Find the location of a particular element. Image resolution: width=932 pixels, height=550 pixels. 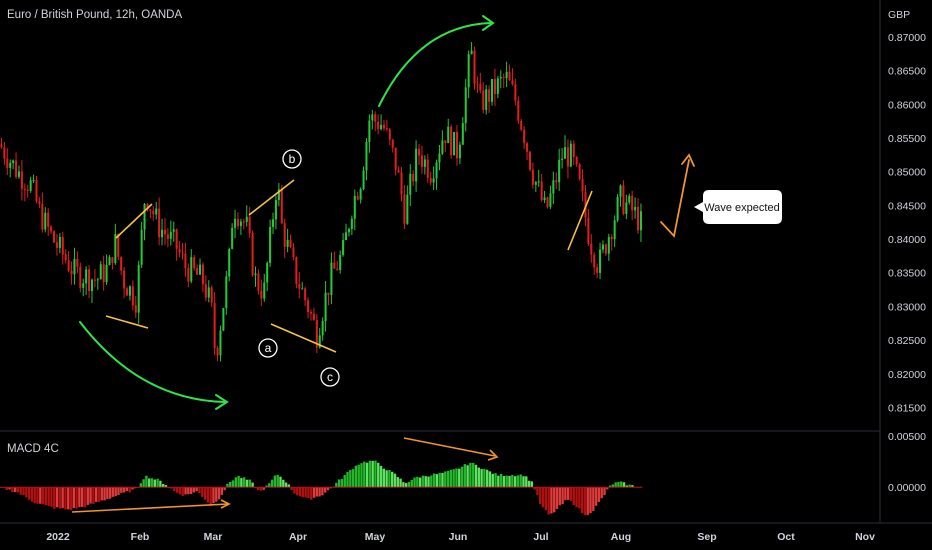

wave-label-b: b is located at coordinates (292, 159).